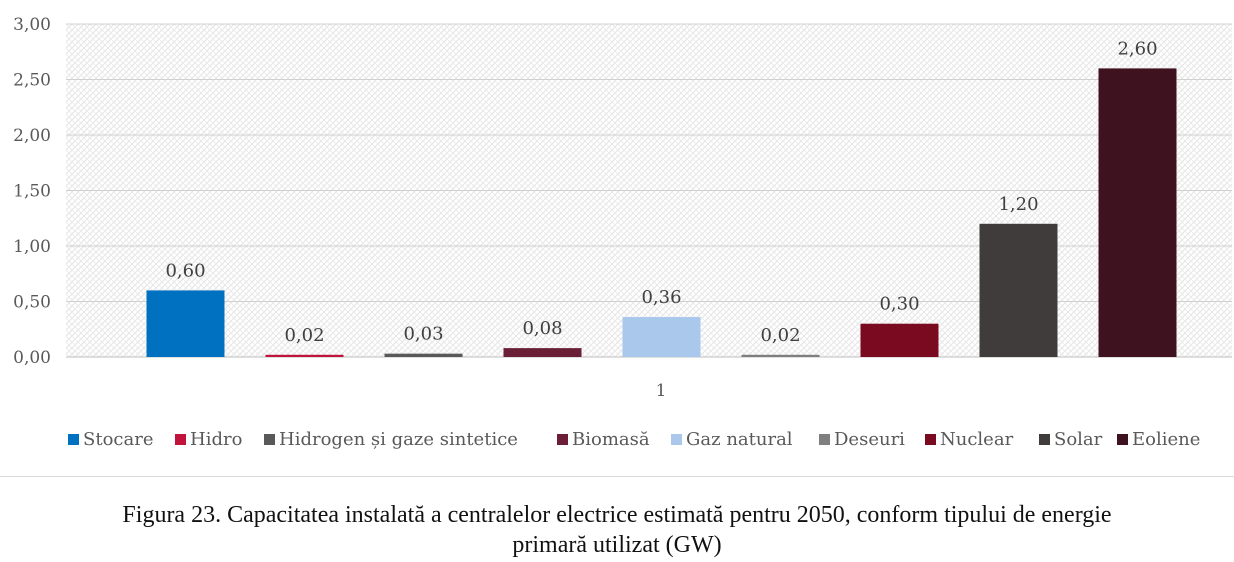 Image resolution: width=1234 pixels, height=562 pixels. I want to click on legend-label: Stocare, so click(118, 439).